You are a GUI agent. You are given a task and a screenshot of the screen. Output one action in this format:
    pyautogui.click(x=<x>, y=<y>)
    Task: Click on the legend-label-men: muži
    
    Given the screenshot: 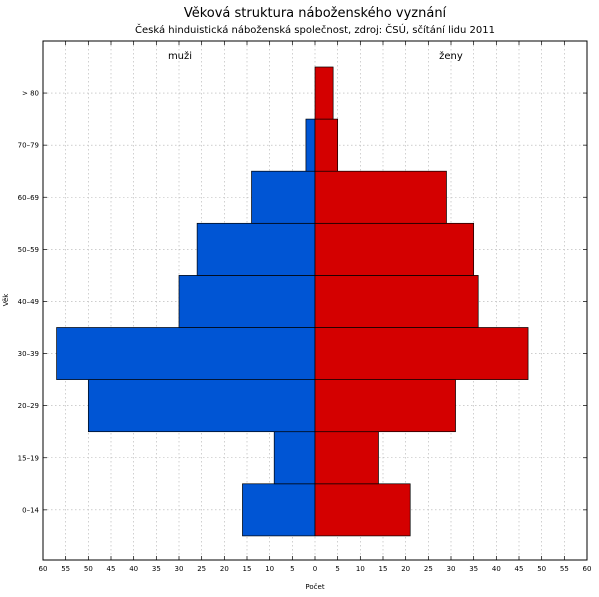 What is the action you would take?
    pyautogui.click(x=180, y=56)
    